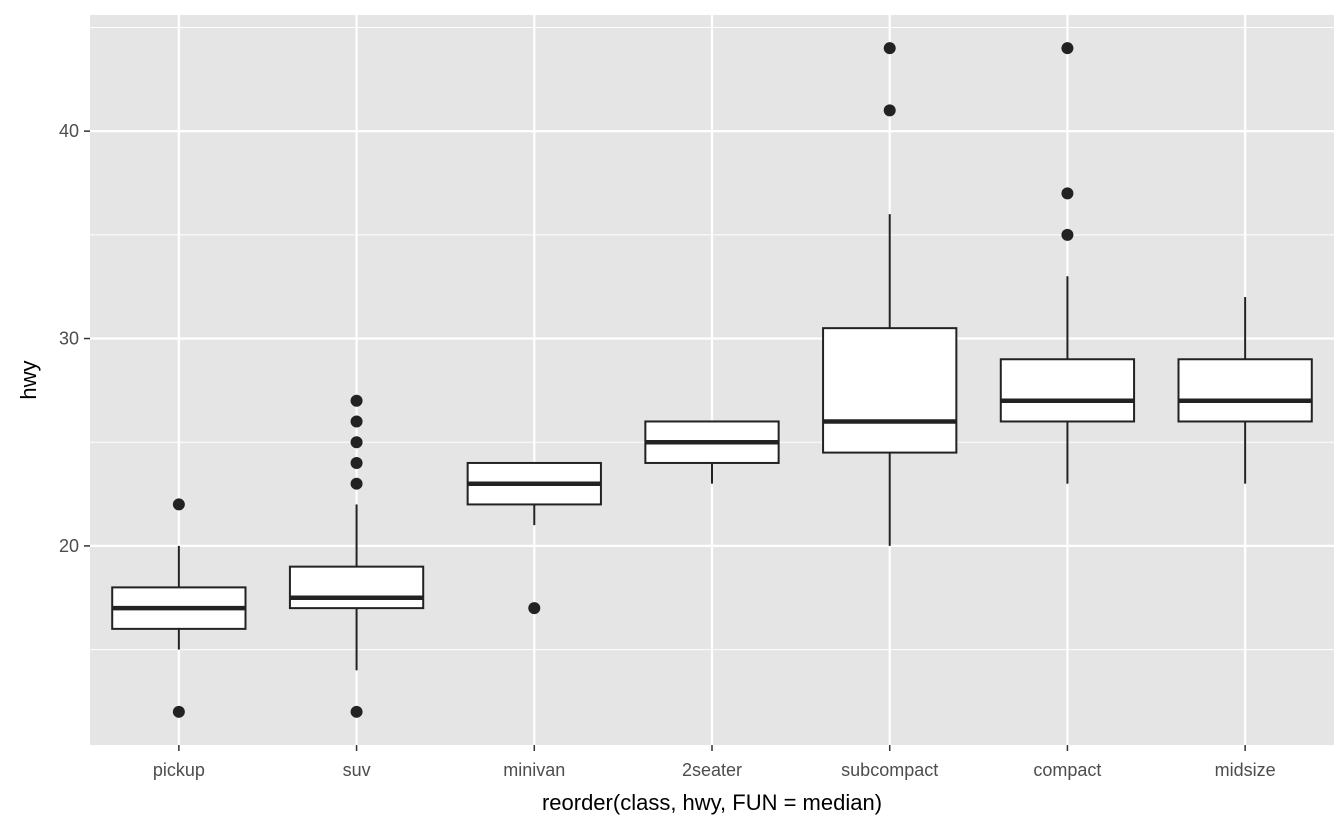 The height and width of the screenshot is (830, 1344). What do you see at coordinates (357, 770) in the screenshot?
I see `x-tick-label: suv` at bounding box center [357, 770].